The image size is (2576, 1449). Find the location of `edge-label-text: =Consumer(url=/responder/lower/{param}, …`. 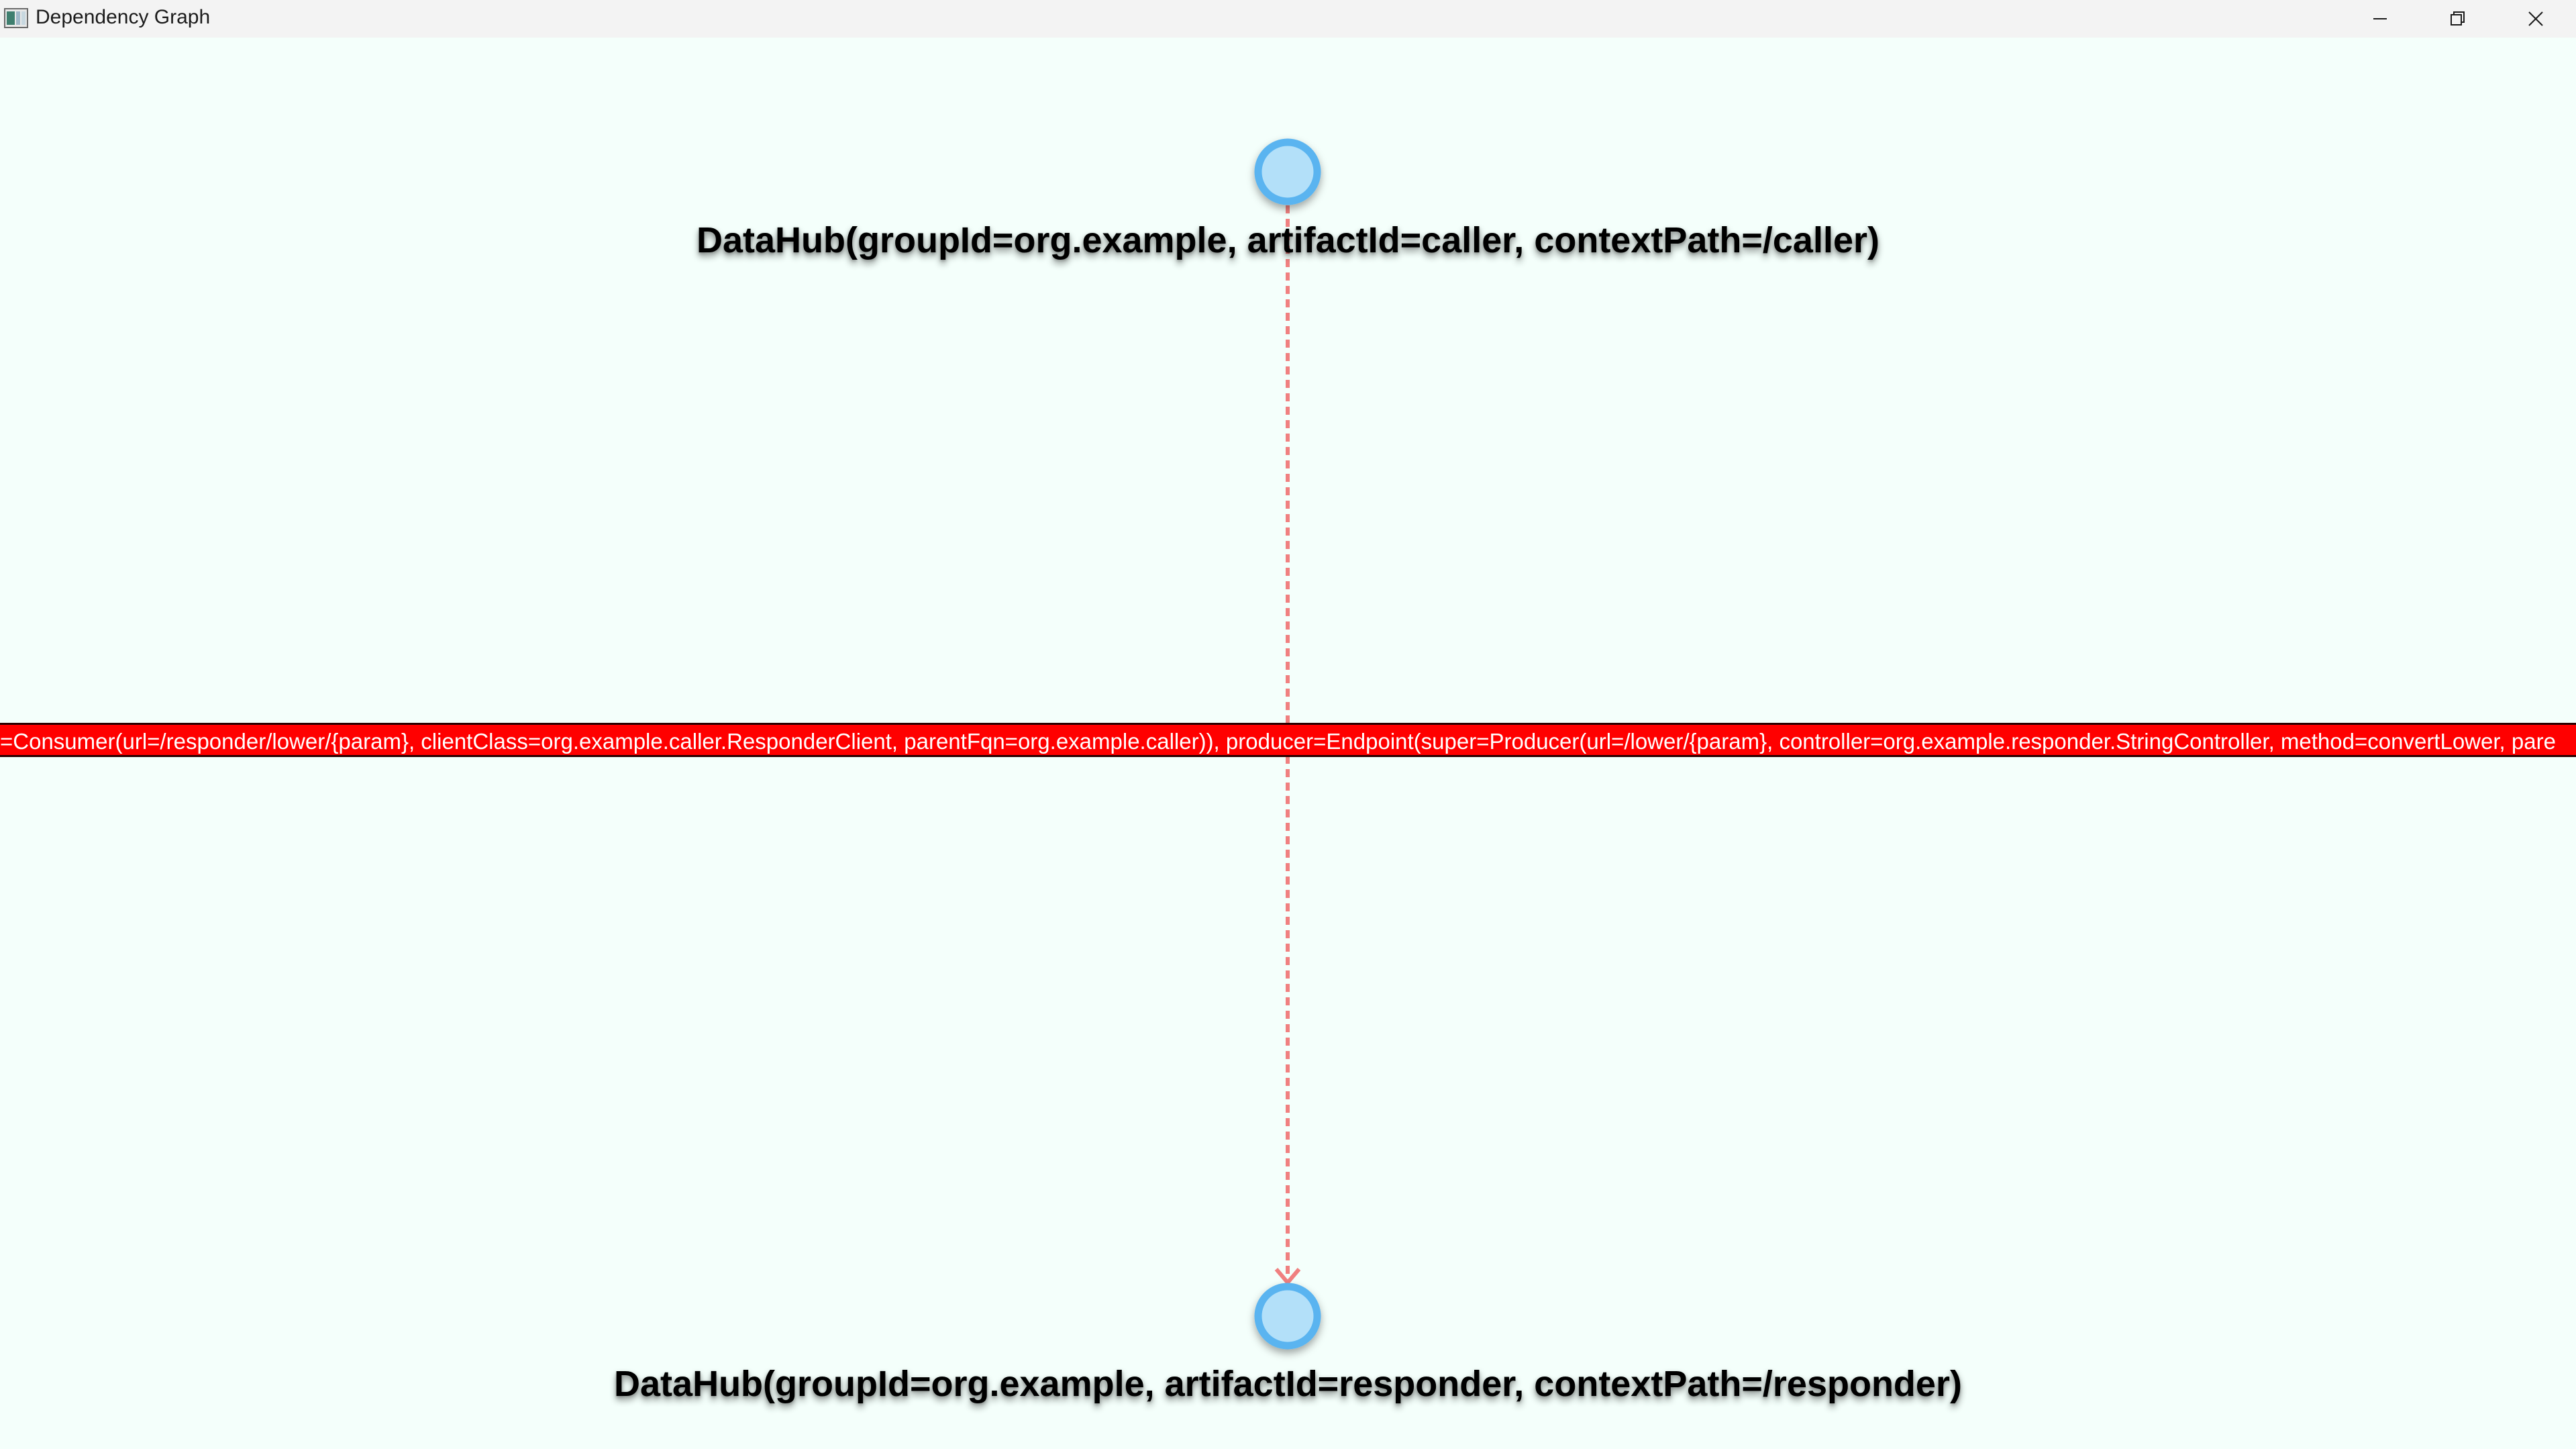

edge-label-text: =Consumer(url=/responder/lower/{param}, … is located at coordinates (1278, 741).